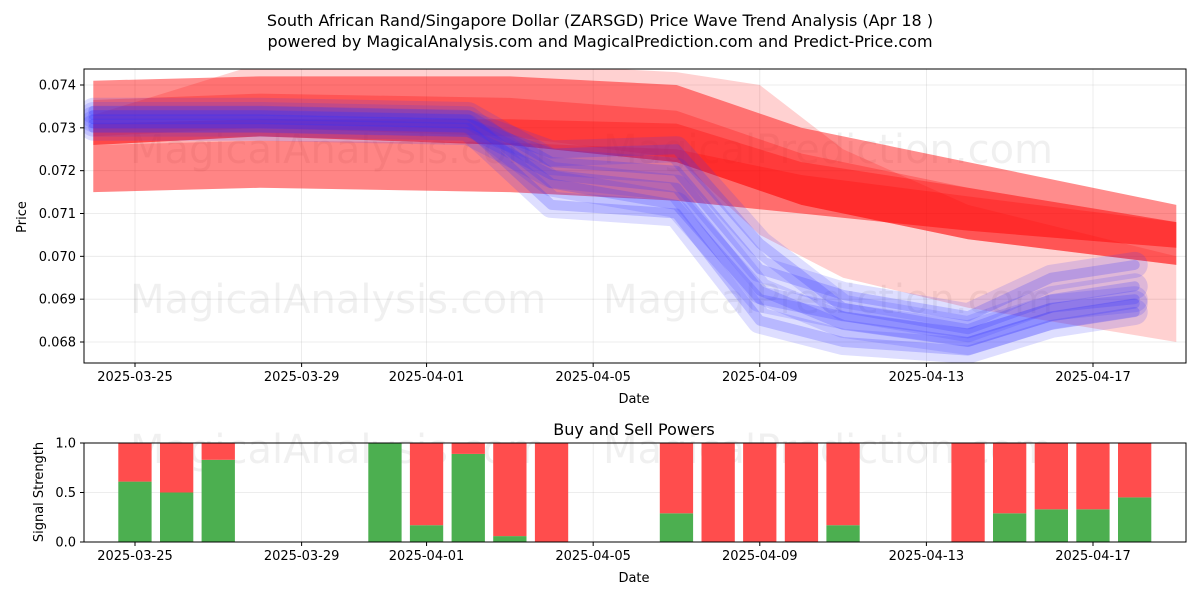  Describe the element at coordinates (135, 556) in the screenshot. I see `bottom-x-tick-label: 2025-03-25` at that location.